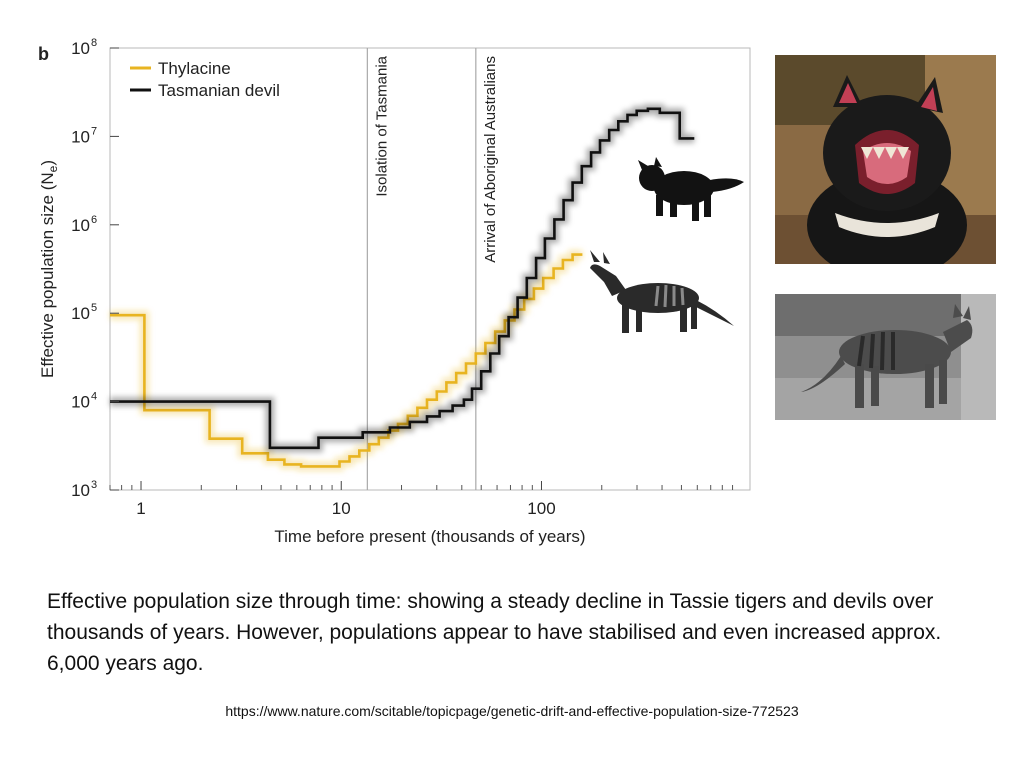  Describe the element at coordinates (885, 357) in the screenshot. I see `thylacine-photo` at that location.